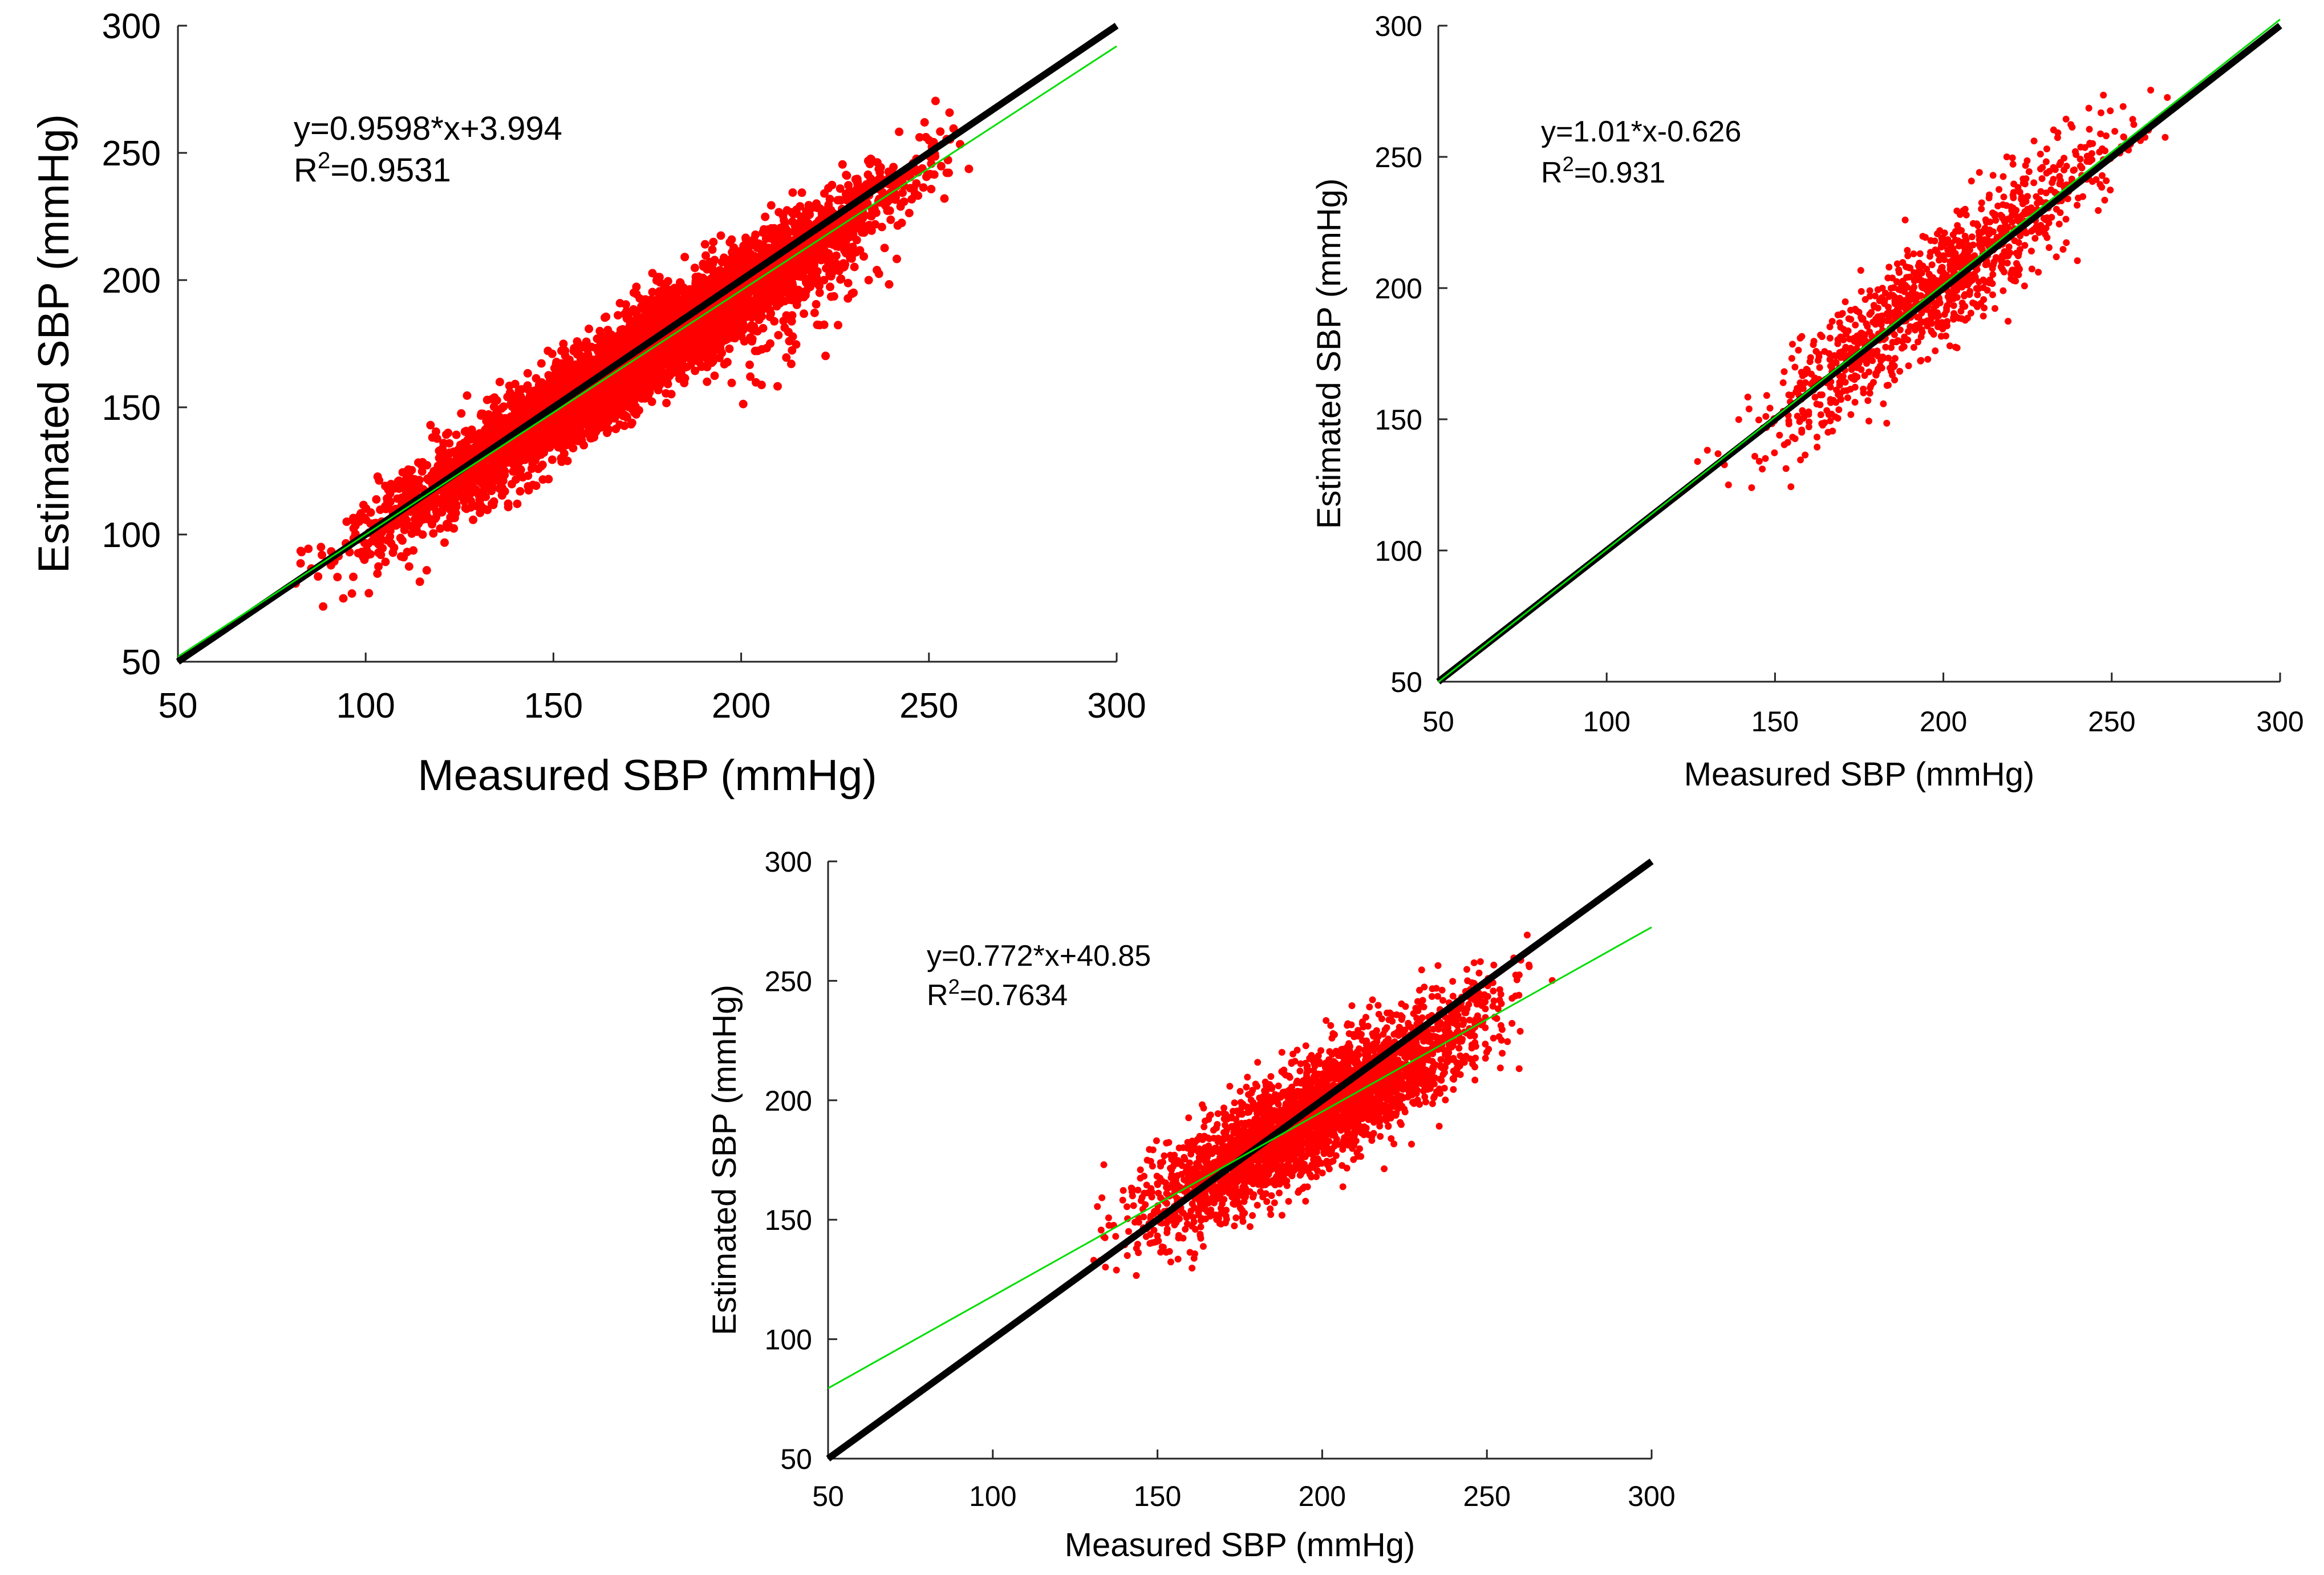 The height and width of the screenshot is (1575, 2324). Describe the element at coordinates (131, 281) in the screenshot. I see `y-tick-label: 200` at that location.